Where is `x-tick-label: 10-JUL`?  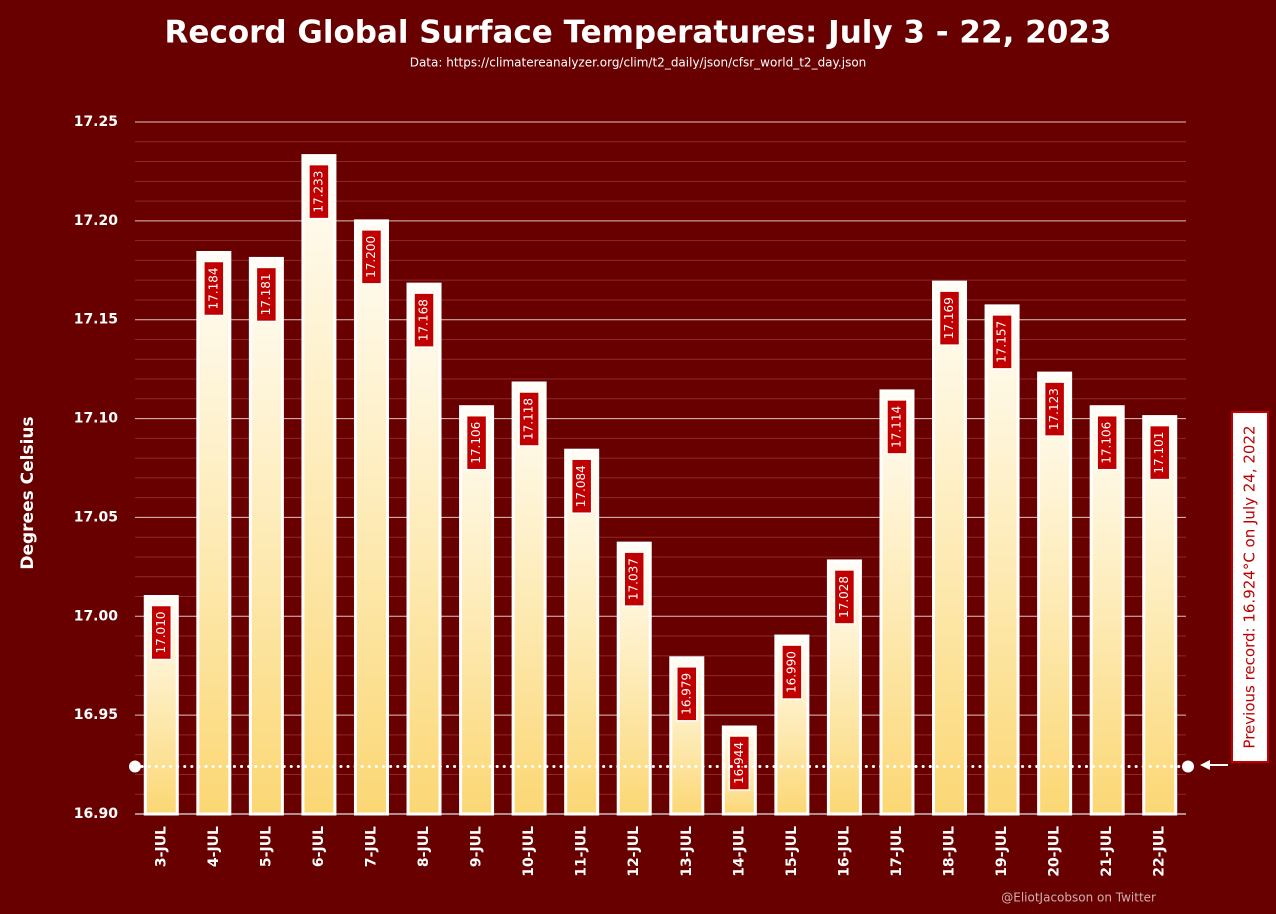 x-tick-label: 10-JUL is located at coordinates (529, 851).